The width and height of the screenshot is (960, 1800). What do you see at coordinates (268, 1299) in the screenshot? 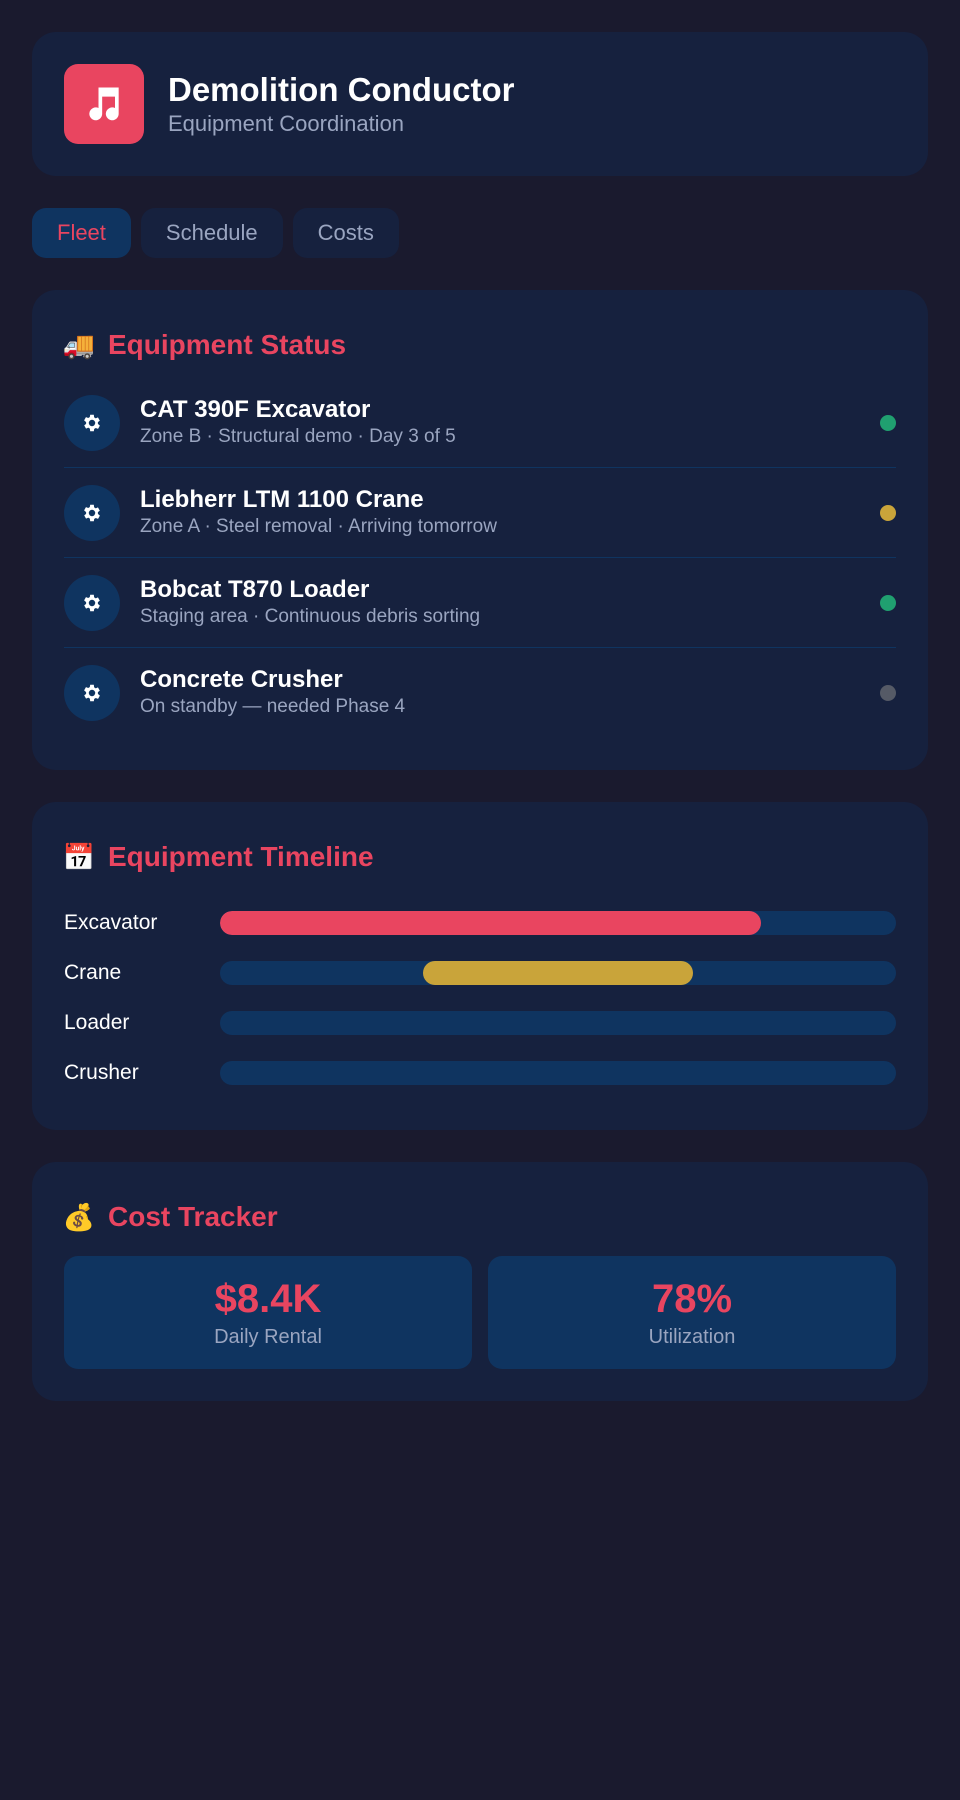
I see `stat-value: $8.4K` at bounding box center [268, 1299].